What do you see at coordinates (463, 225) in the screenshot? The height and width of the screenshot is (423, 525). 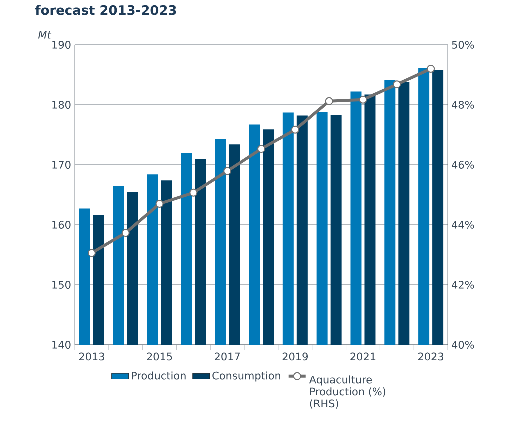 I see `y2-tick-label: 44%` at bounding box center [463, 225].